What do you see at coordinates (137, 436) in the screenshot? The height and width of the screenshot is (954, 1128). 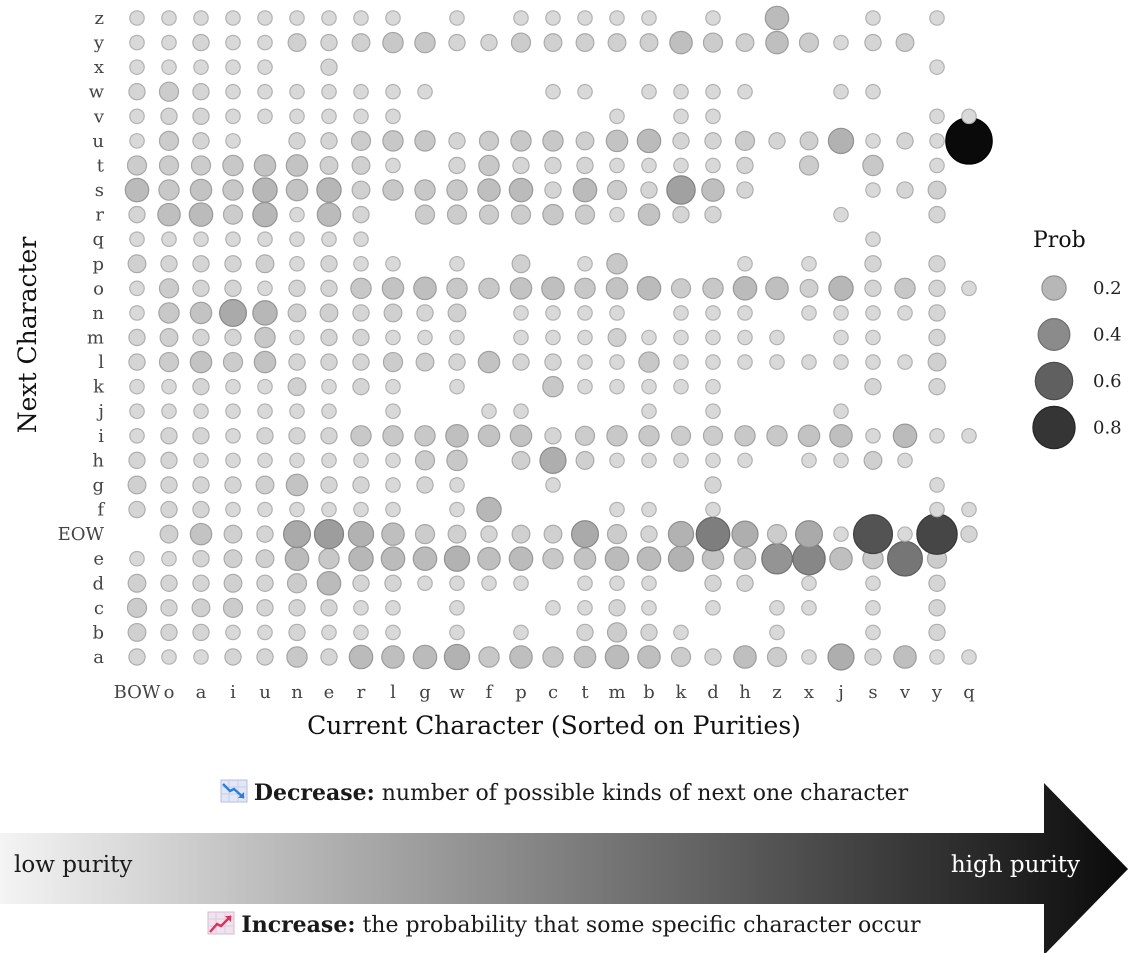 I see `bubble-i-after-BOW` at bounding box center [137, 436].